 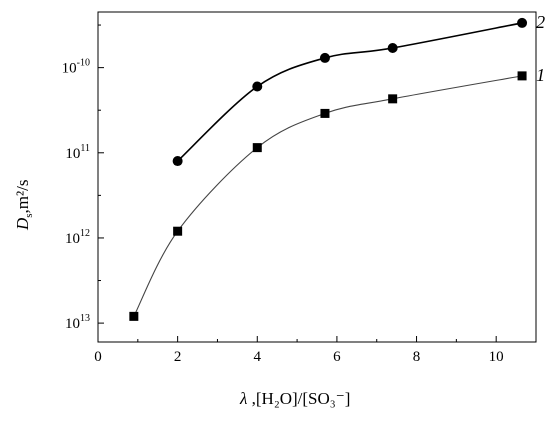 I want to click on series-2-label: 2, so click(x=540, y=22).